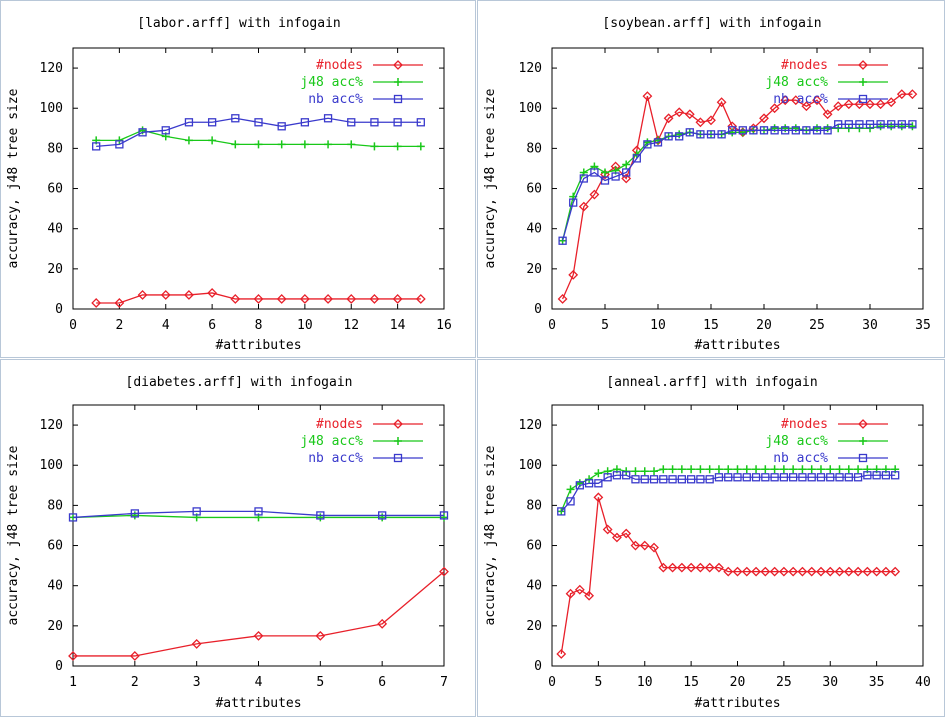 The image size is (945, 718). Describe the element at coordinates (817, 325) in the screenshot. I see `x-tick-label: 25` at that location.